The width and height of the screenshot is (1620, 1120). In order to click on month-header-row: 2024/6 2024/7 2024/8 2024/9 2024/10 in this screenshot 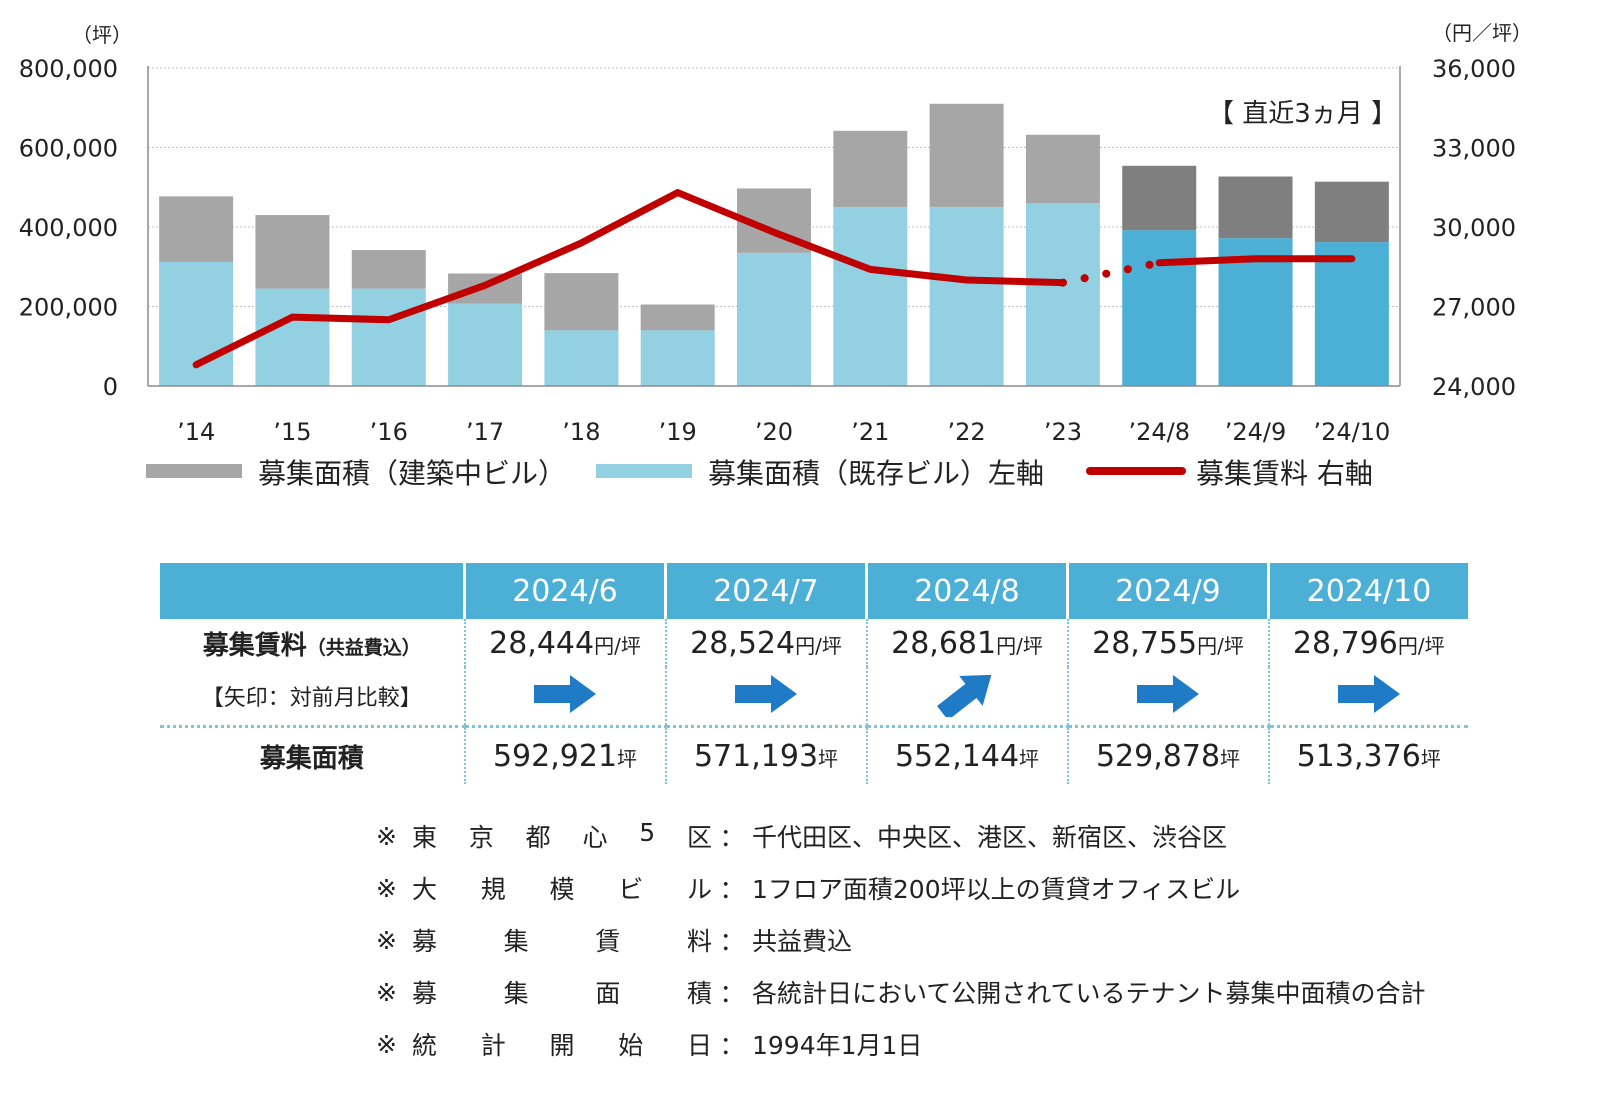, I will do `click(814, 591)`.